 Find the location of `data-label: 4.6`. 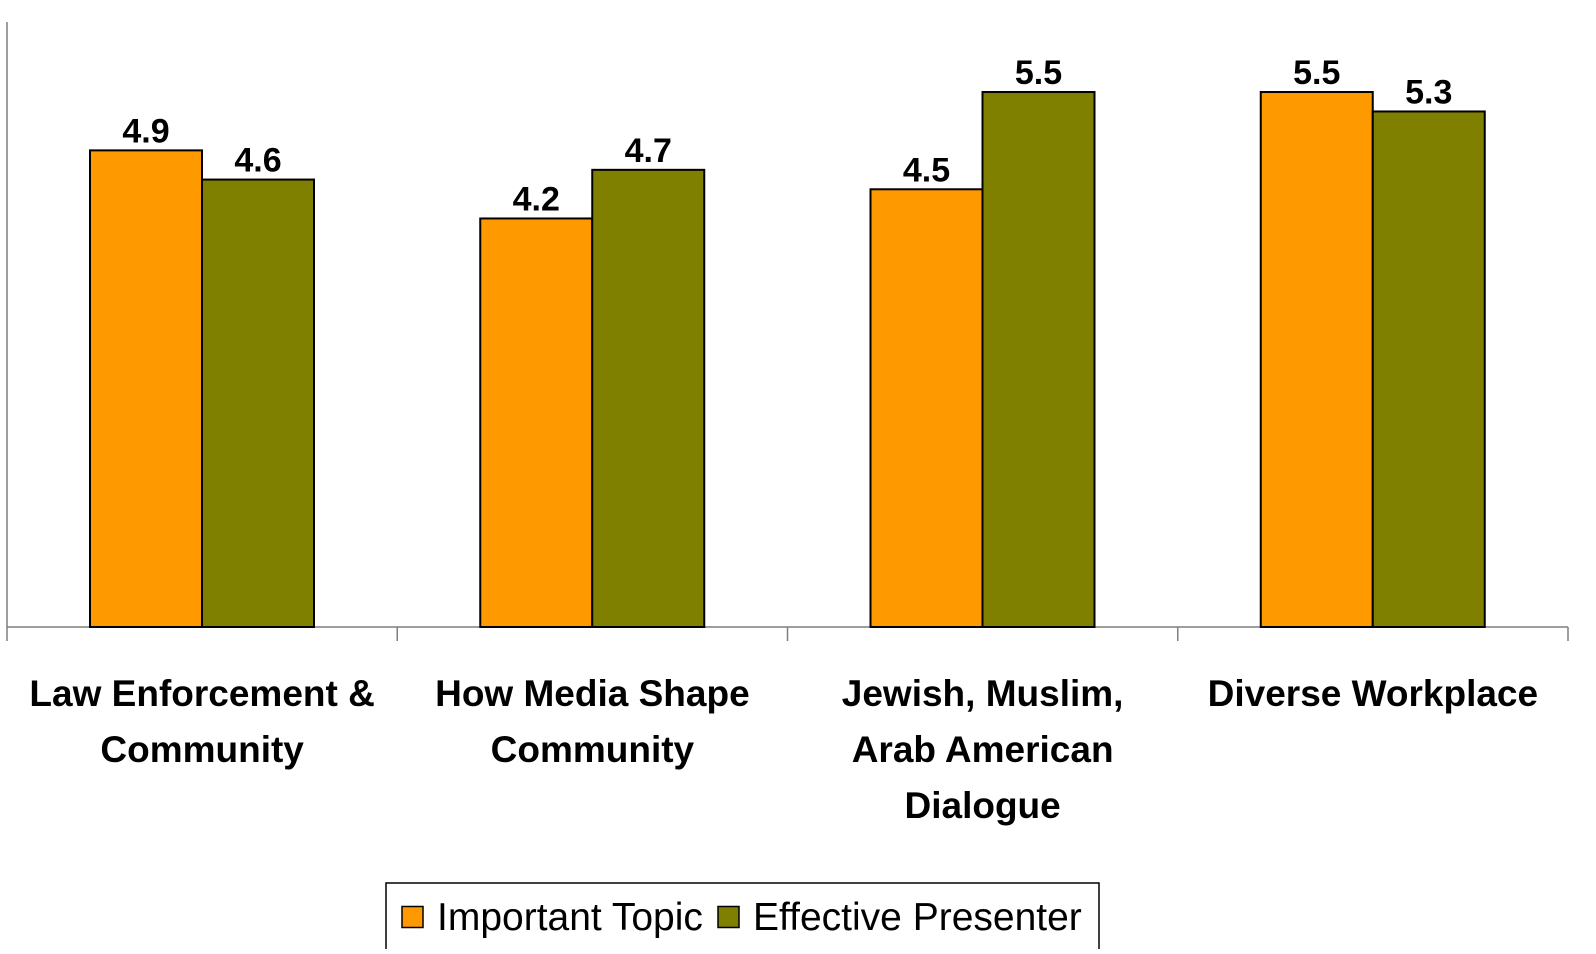

data-label: 4.6 is located at coordinates (257, 161).